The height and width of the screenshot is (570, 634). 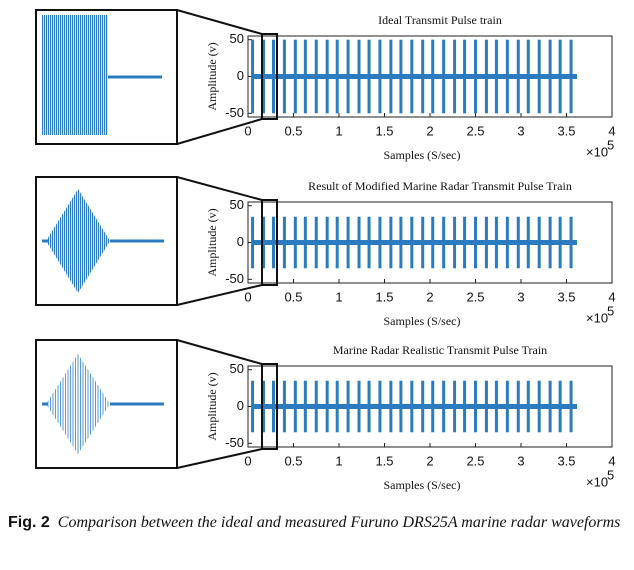 I want to click on x-axis-label: Samples (S/sec), so click(x=422, y=485).